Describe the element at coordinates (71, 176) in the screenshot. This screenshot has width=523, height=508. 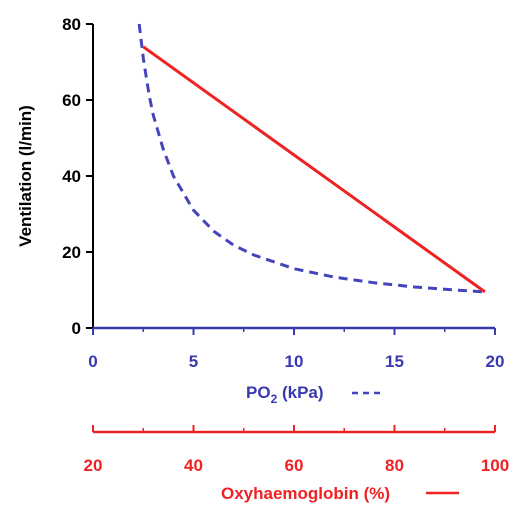
I see `y-tick-label: 40` at that location.